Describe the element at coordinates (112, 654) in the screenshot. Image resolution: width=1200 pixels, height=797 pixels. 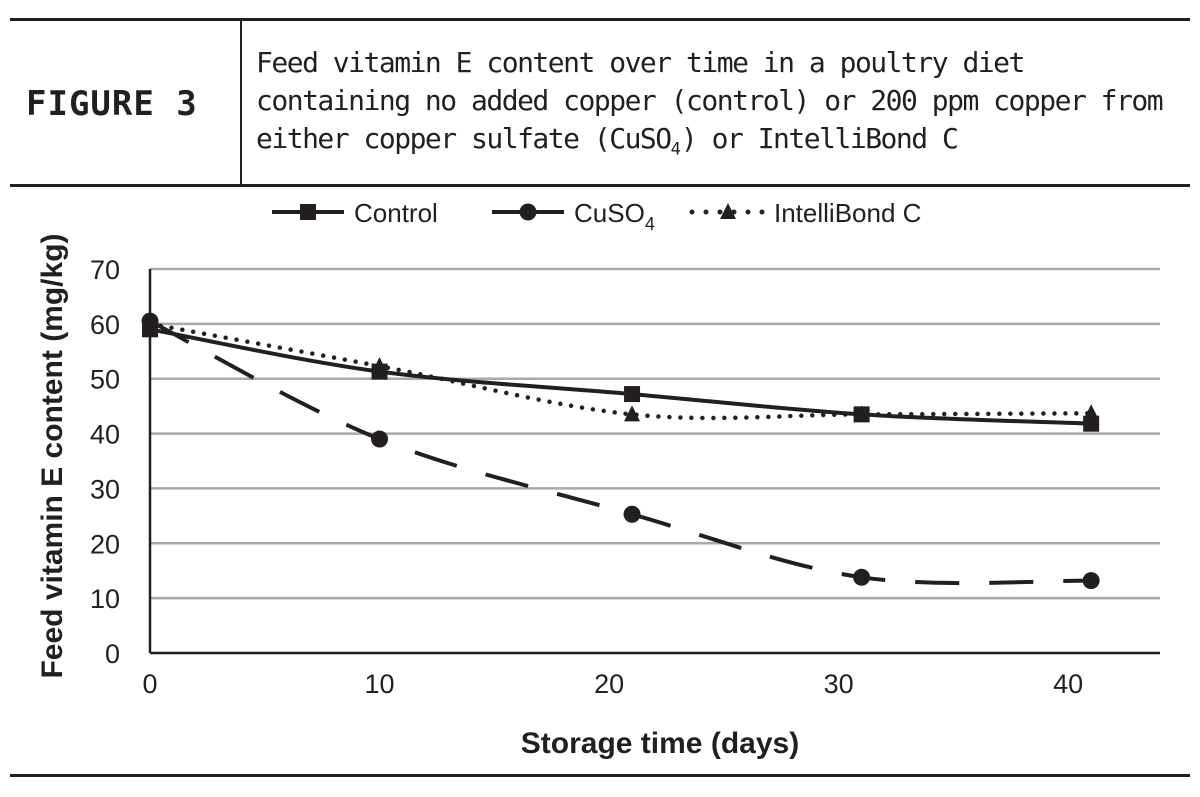
I see `y-tick-label-0: 0` at that location.